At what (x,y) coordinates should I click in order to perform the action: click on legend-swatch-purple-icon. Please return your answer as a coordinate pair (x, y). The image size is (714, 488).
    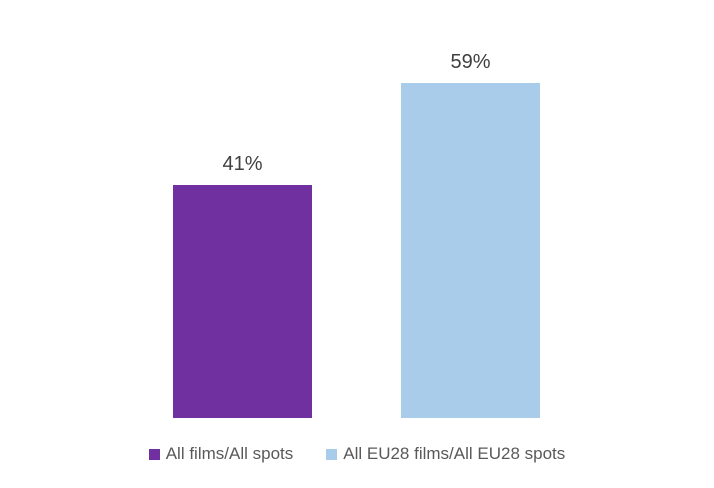
    Looking at the image, I should click on (154, 454).